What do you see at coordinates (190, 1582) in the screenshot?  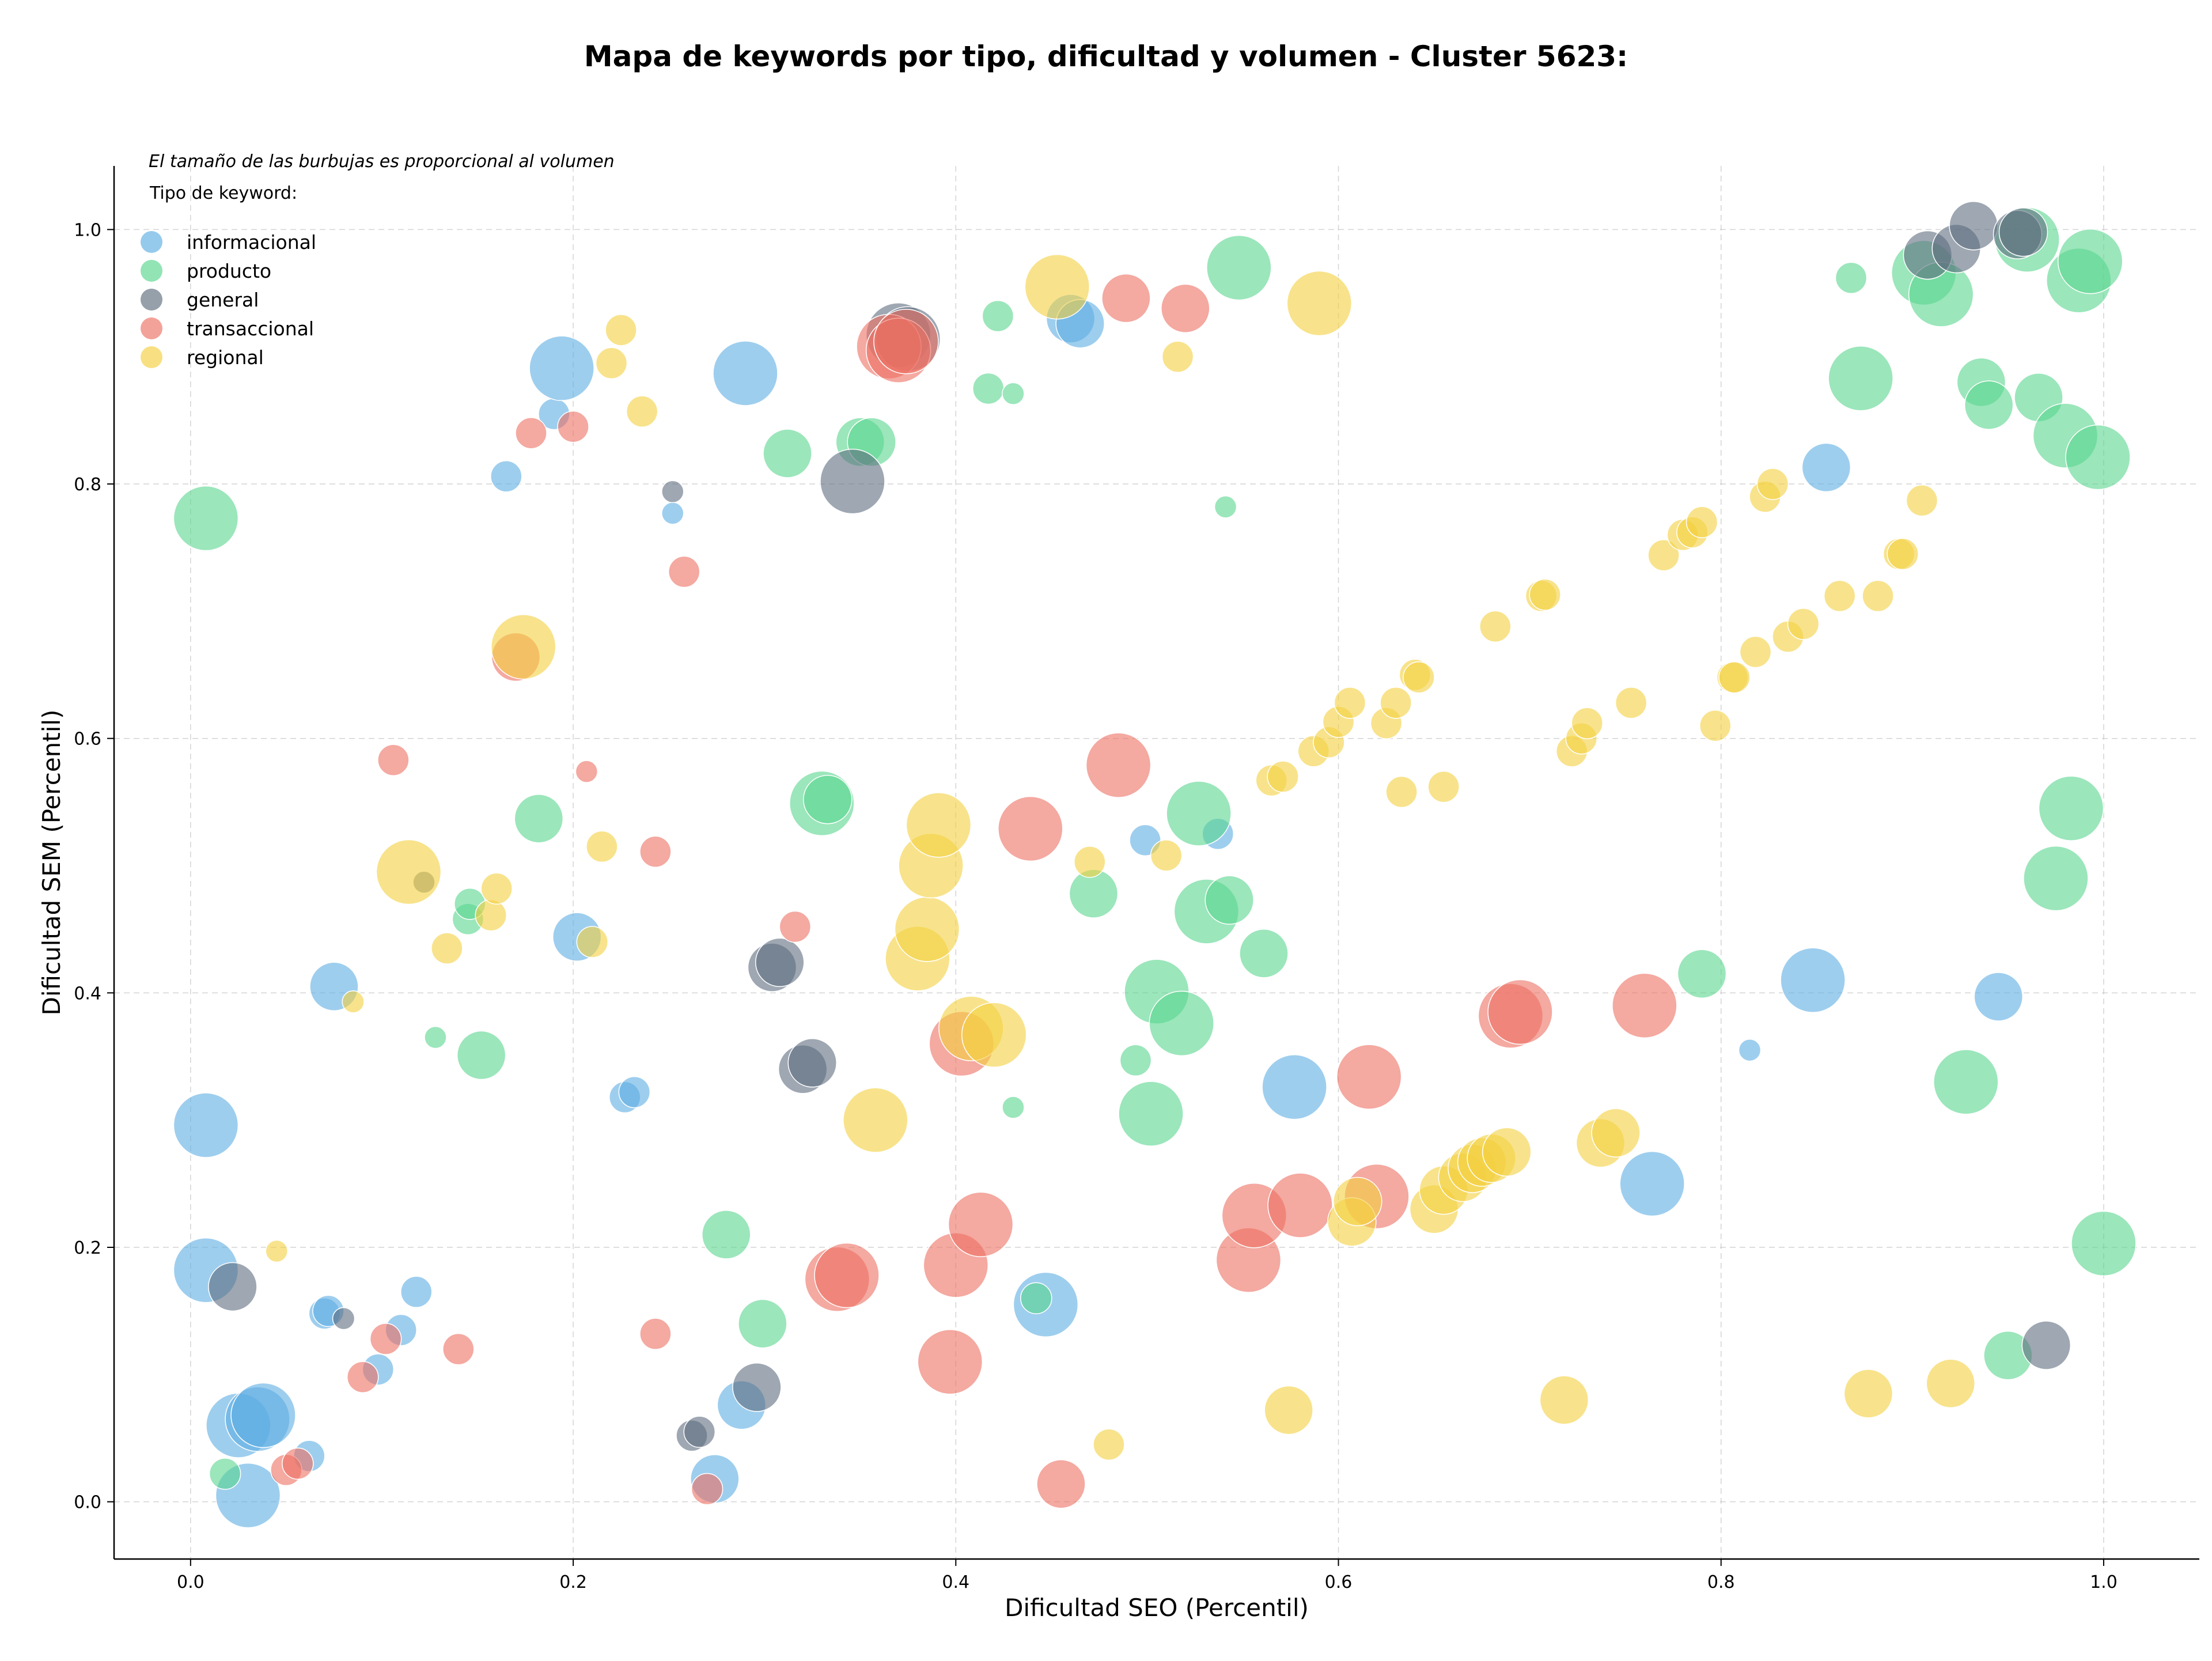 I see `x-tick-label: 0.0` at bounding box center [190, 1582].